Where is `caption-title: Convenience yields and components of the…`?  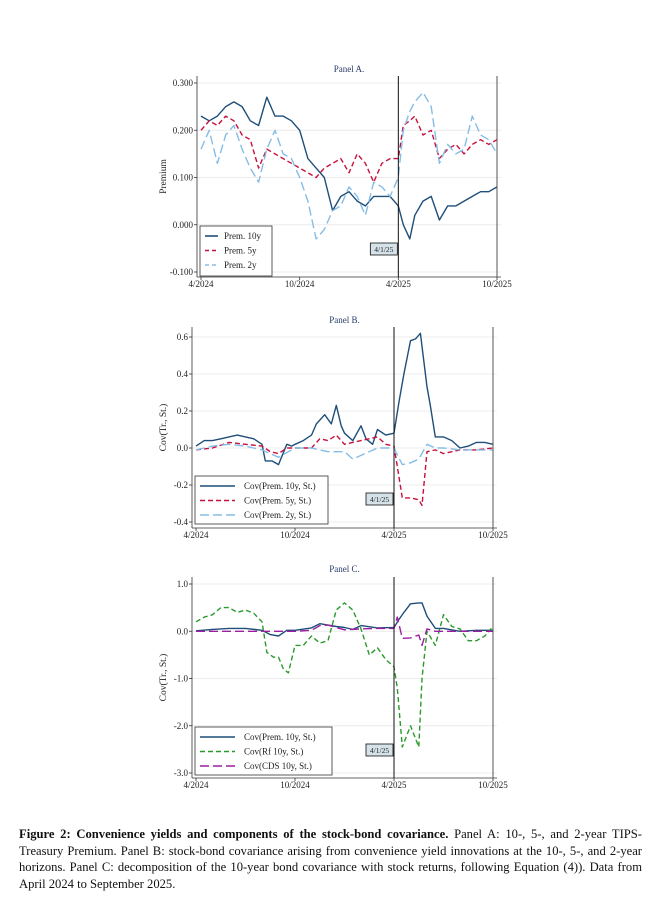 caption-title: Convenience yields and components of the… is located at coordinates (262, 834).